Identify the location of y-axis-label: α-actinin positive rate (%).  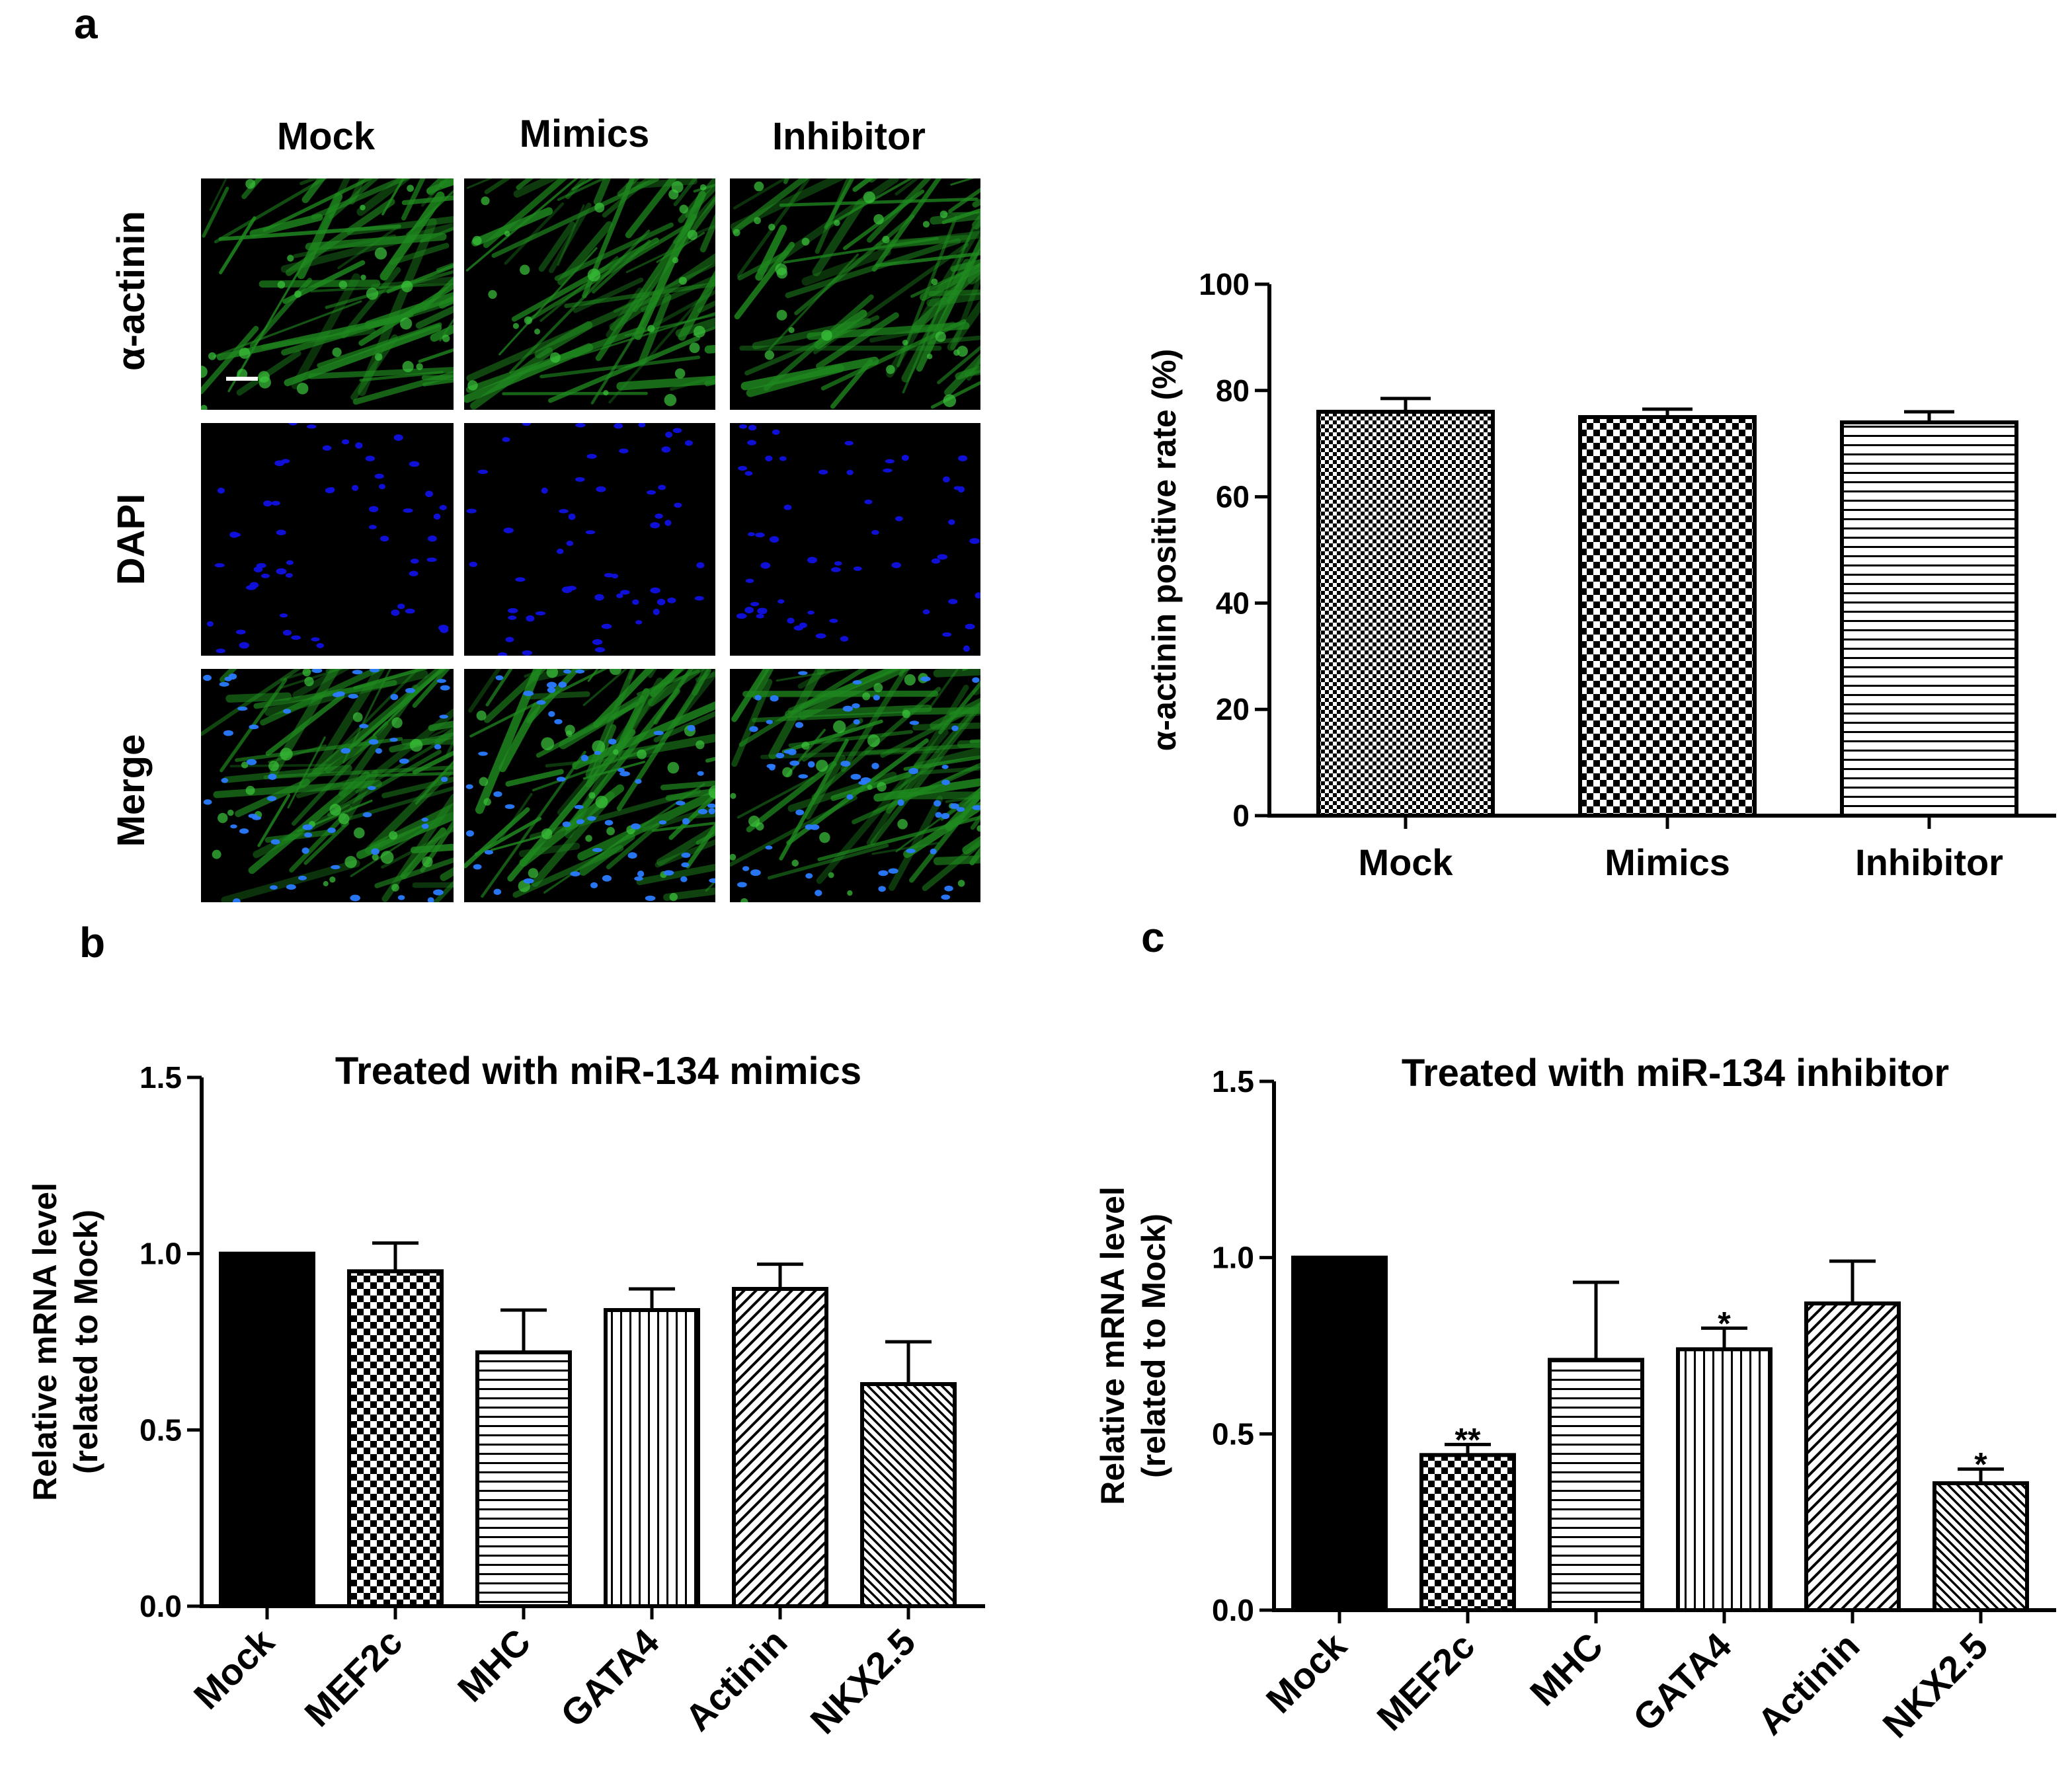
(1164, 550).